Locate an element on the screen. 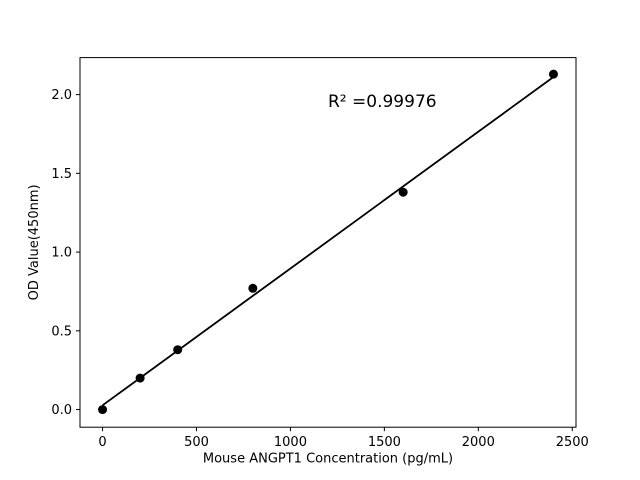 Image resolution: width=640 pixels, height=480 pixels. x-tick-label: 2500 is located at coordinates (572, 442).